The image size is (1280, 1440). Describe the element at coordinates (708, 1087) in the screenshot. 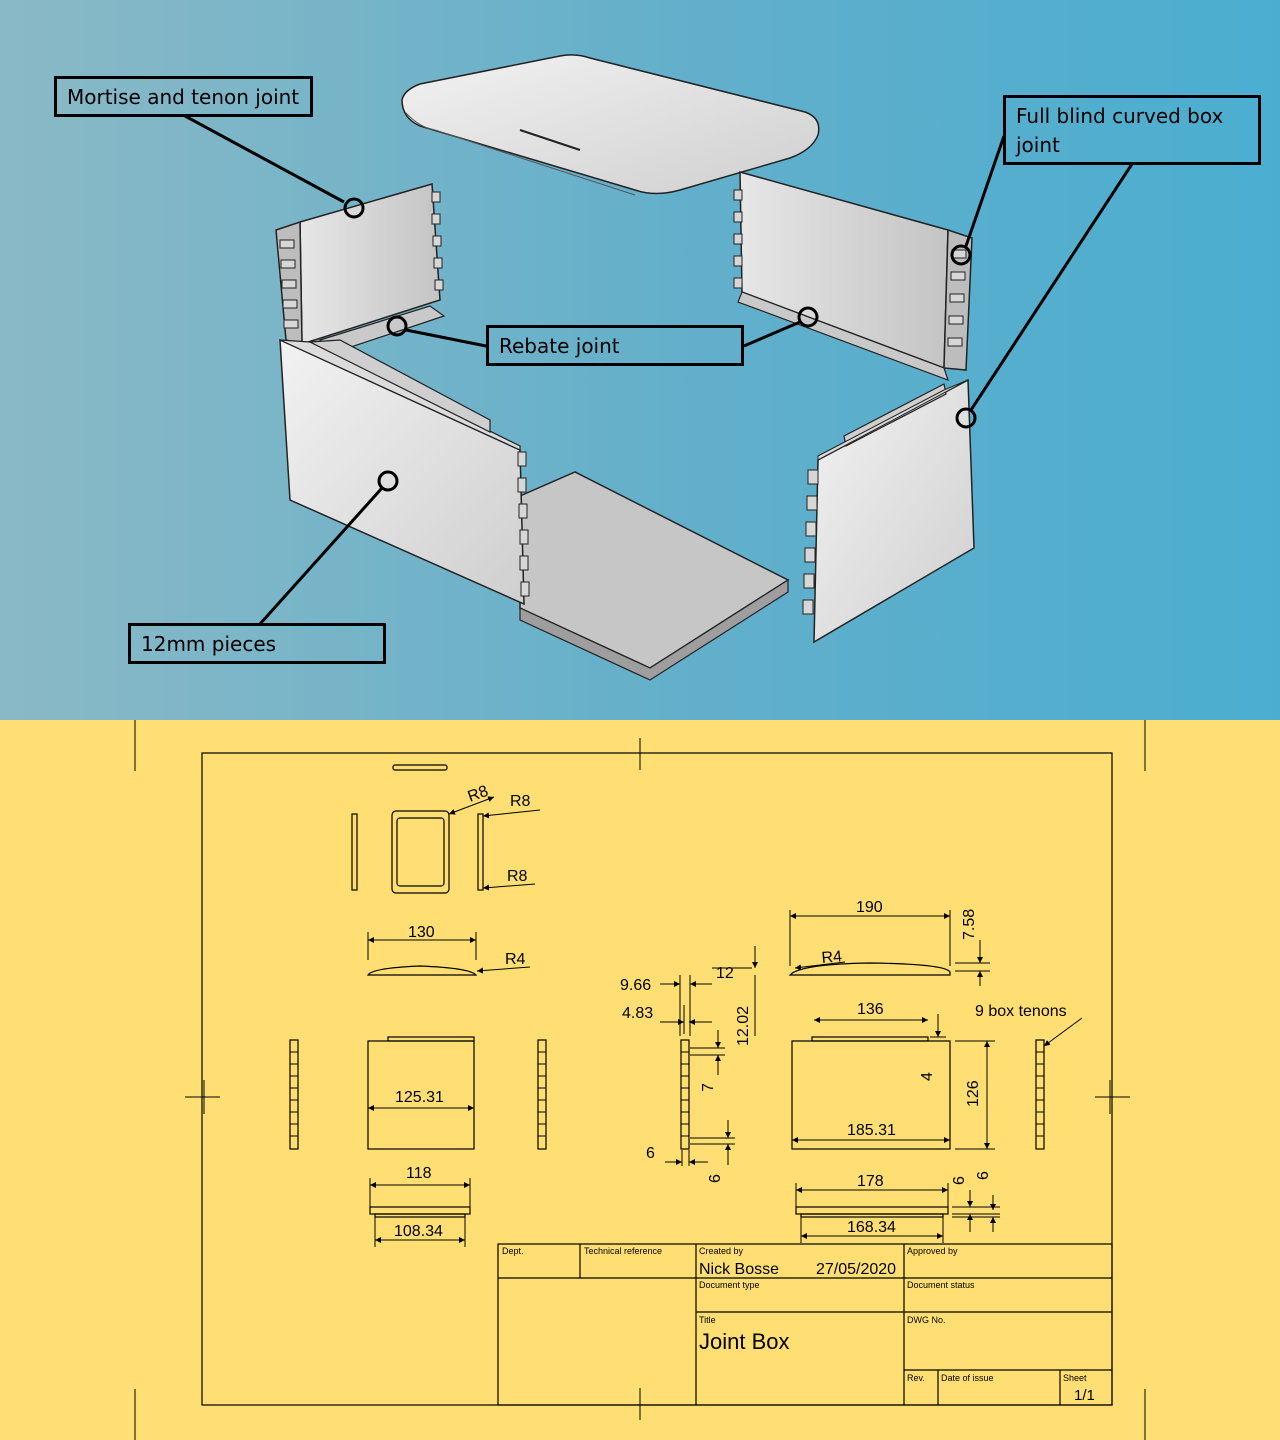

I see `dim-7: 7` at that location.